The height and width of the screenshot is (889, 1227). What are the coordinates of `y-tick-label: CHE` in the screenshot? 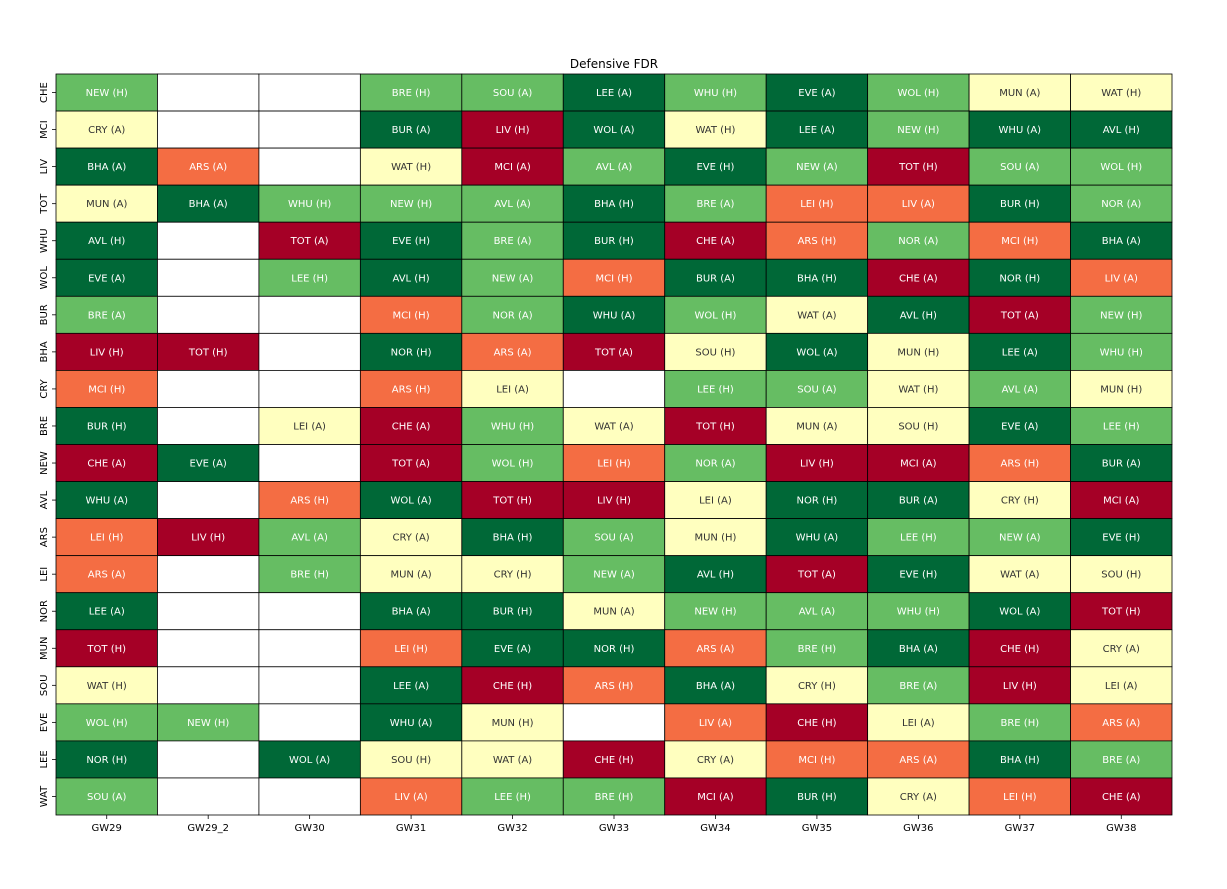 It's located at (44, 92).